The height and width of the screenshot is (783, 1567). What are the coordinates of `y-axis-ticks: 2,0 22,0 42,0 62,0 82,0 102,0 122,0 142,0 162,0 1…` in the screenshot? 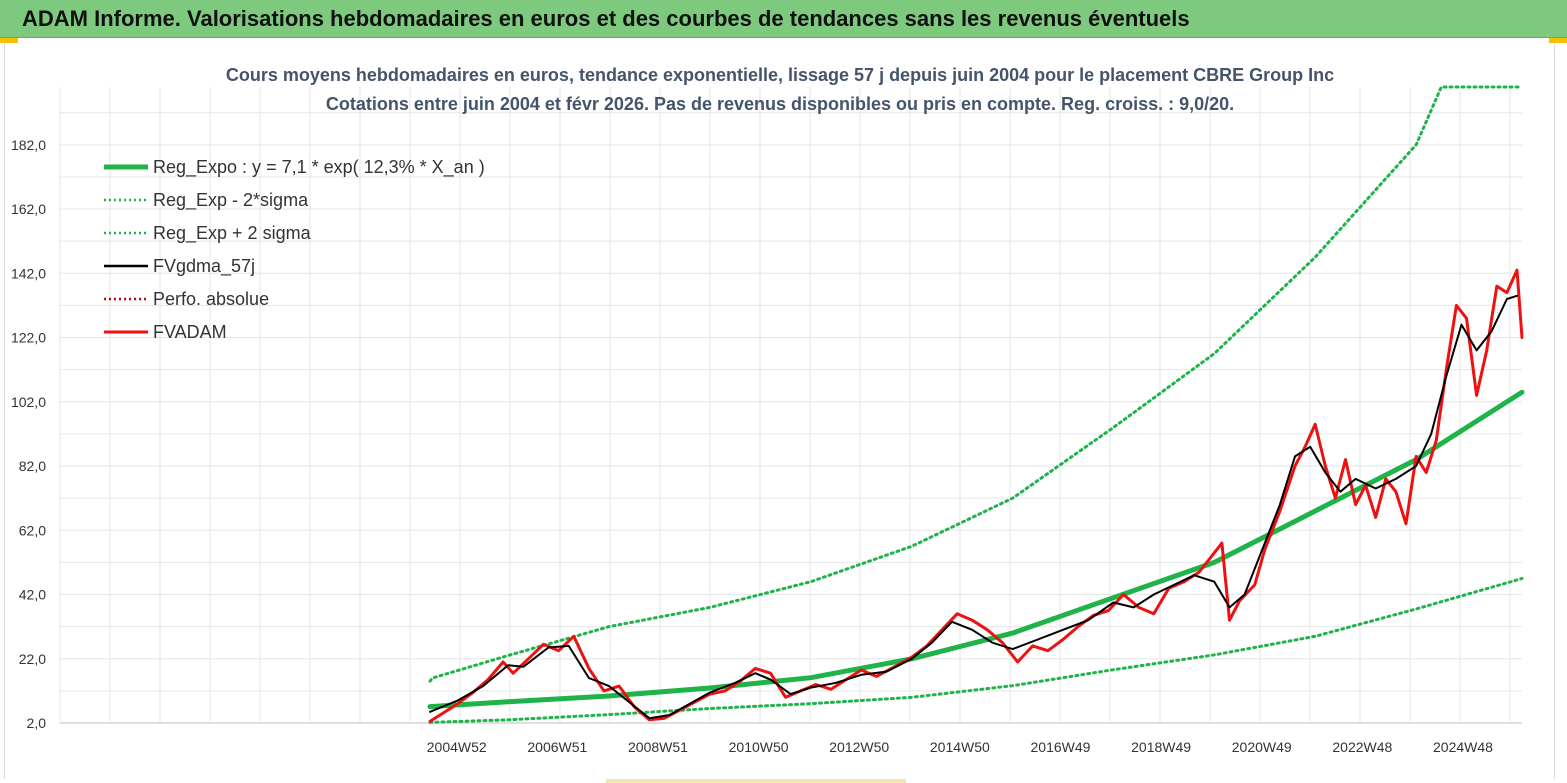 It's located at (28, 434).